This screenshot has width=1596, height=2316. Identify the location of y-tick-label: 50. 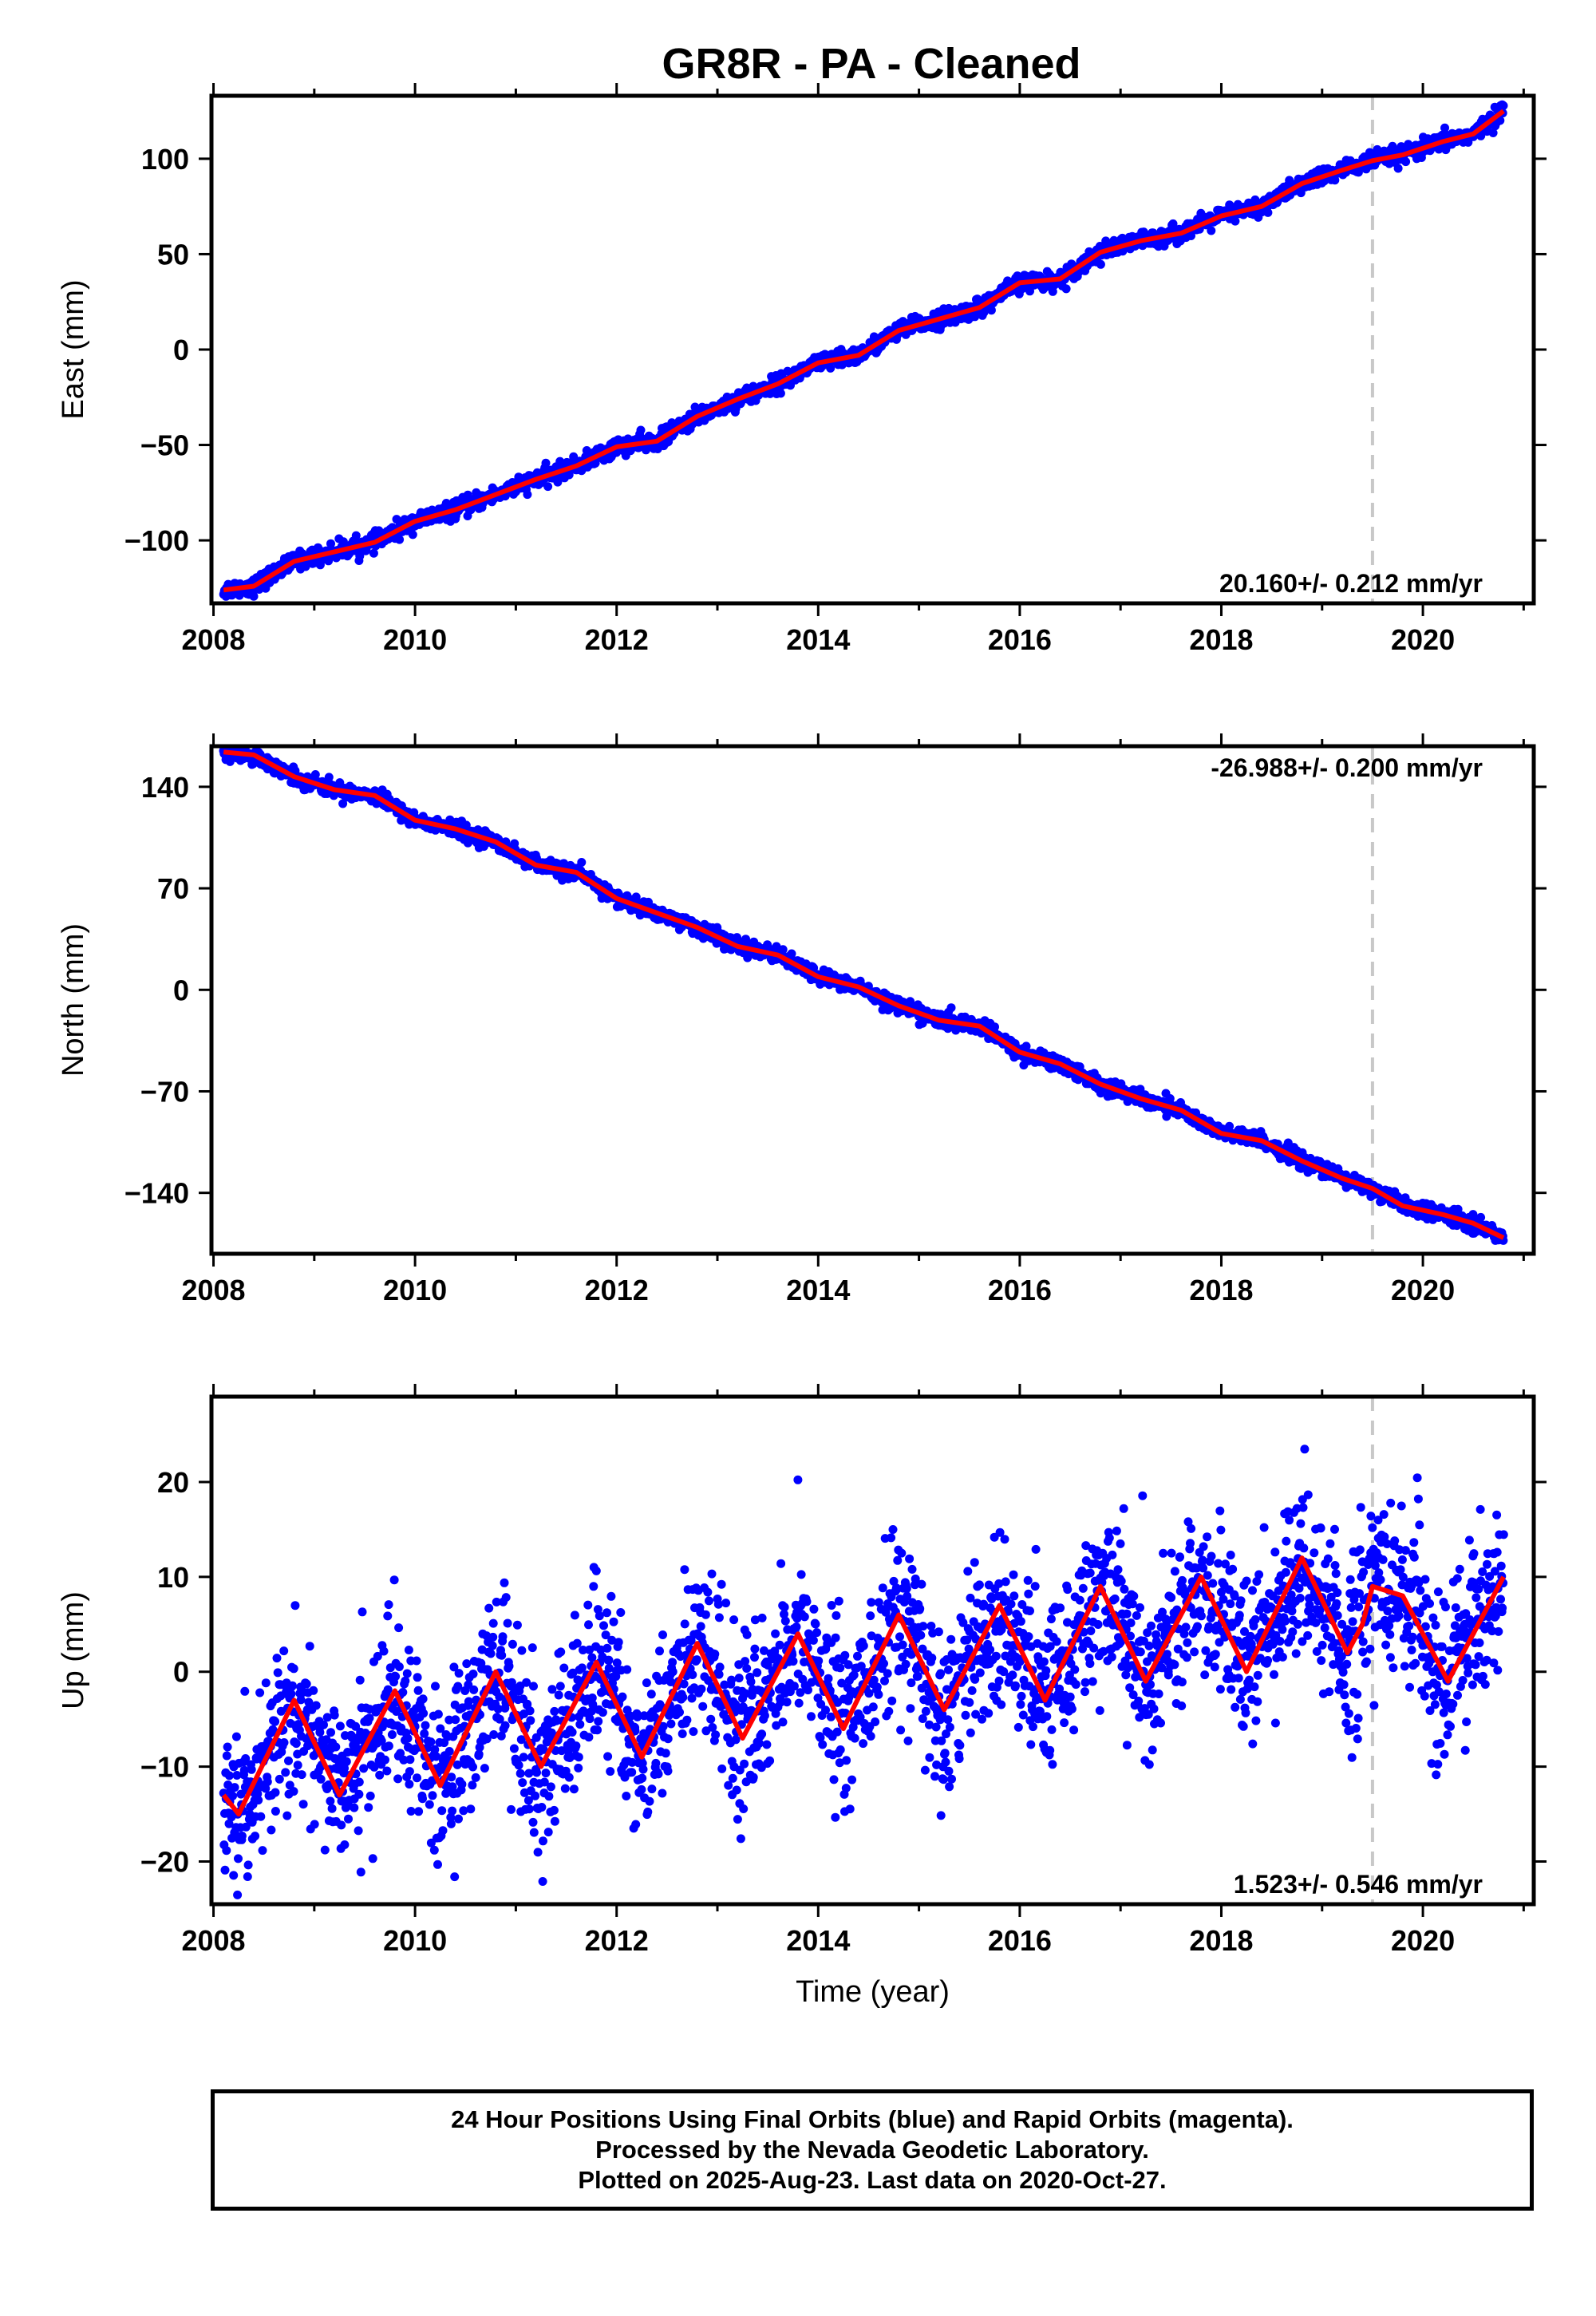
(173, 254).